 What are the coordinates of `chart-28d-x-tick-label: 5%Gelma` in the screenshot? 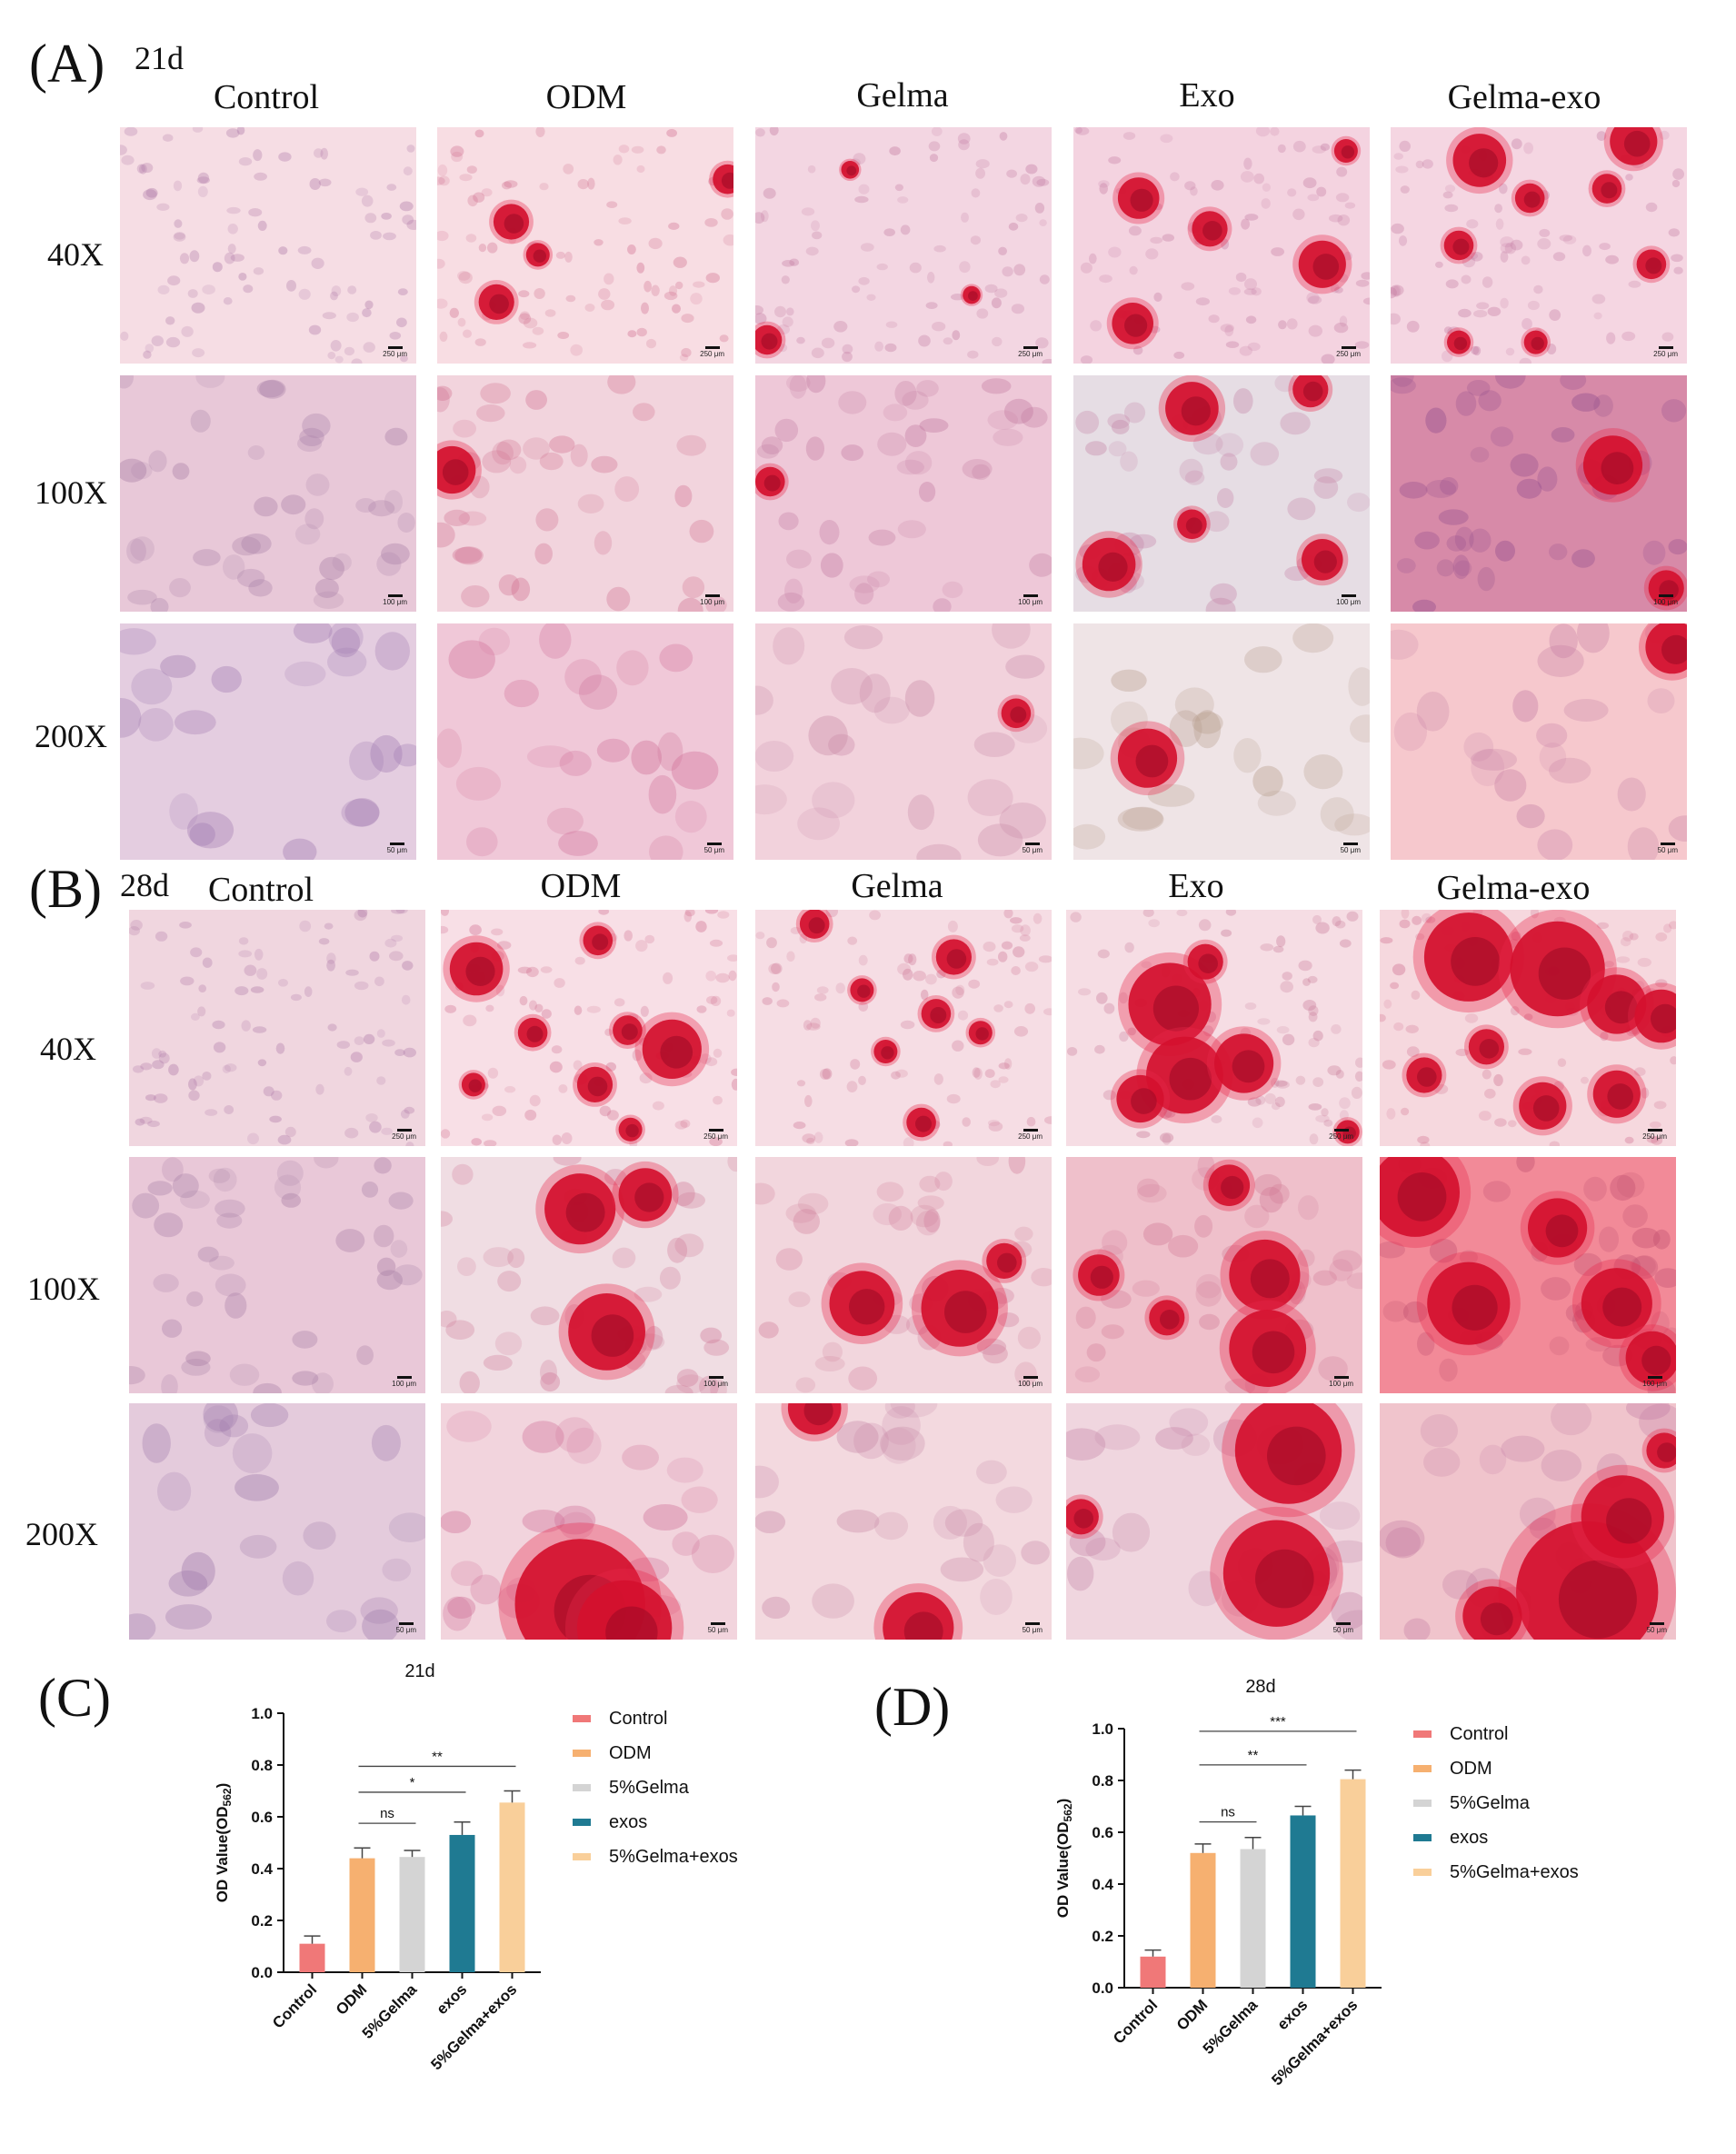 It's located at (1231, 2027).